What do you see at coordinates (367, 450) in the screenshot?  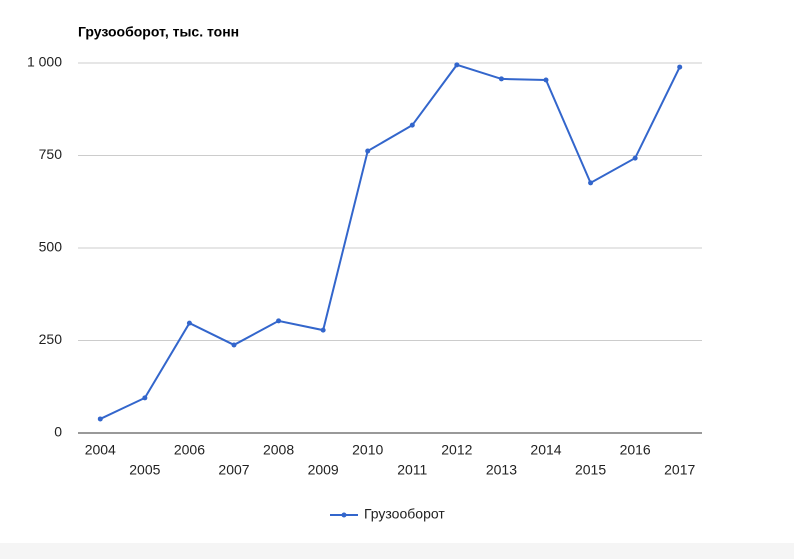 I see `x-tick-label: 2010` at bounding box center [367, 450].